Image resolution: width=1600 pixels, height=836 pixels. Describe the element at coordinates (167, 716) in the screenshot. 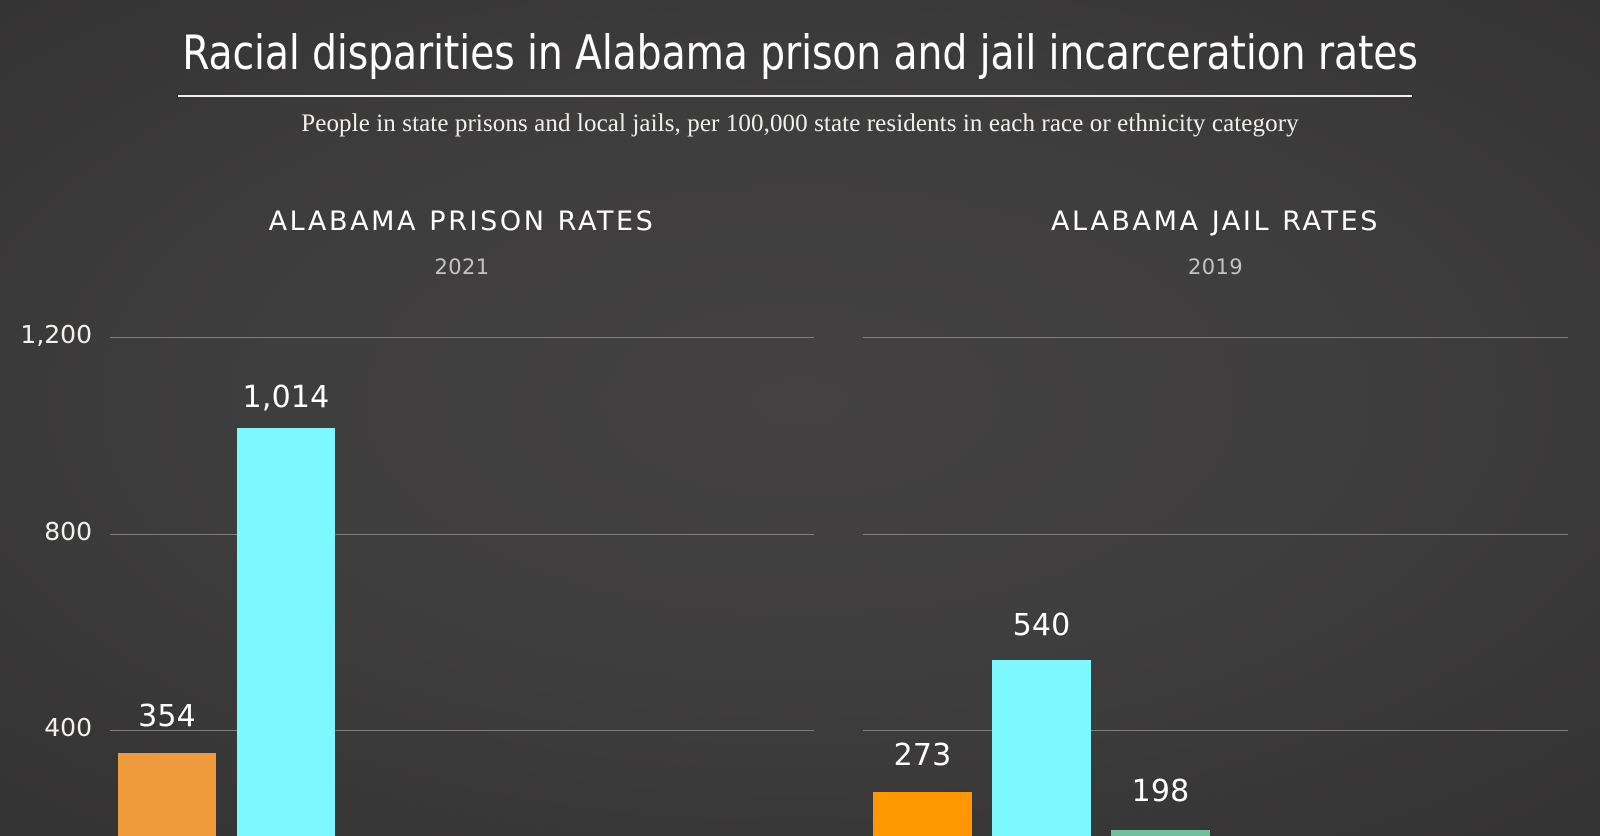

I see `bar-label-prison-hispanic: 354` at that location.